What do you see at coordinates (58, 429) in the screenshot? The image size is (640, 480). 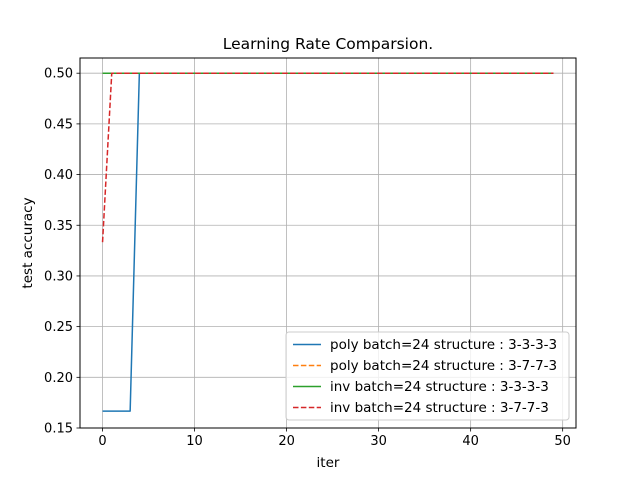 I see `y-tick-label: 0.15` at bounding box center [58, 429].